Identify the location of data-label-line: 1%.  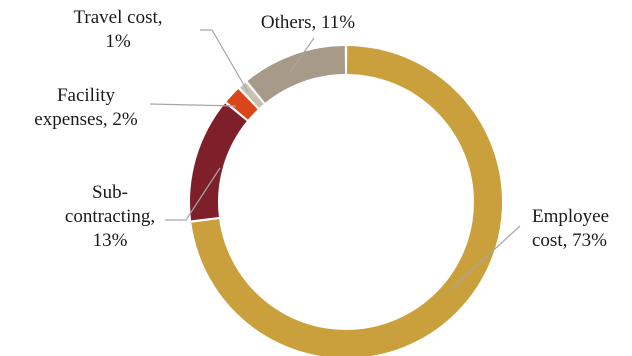
(118, 41).